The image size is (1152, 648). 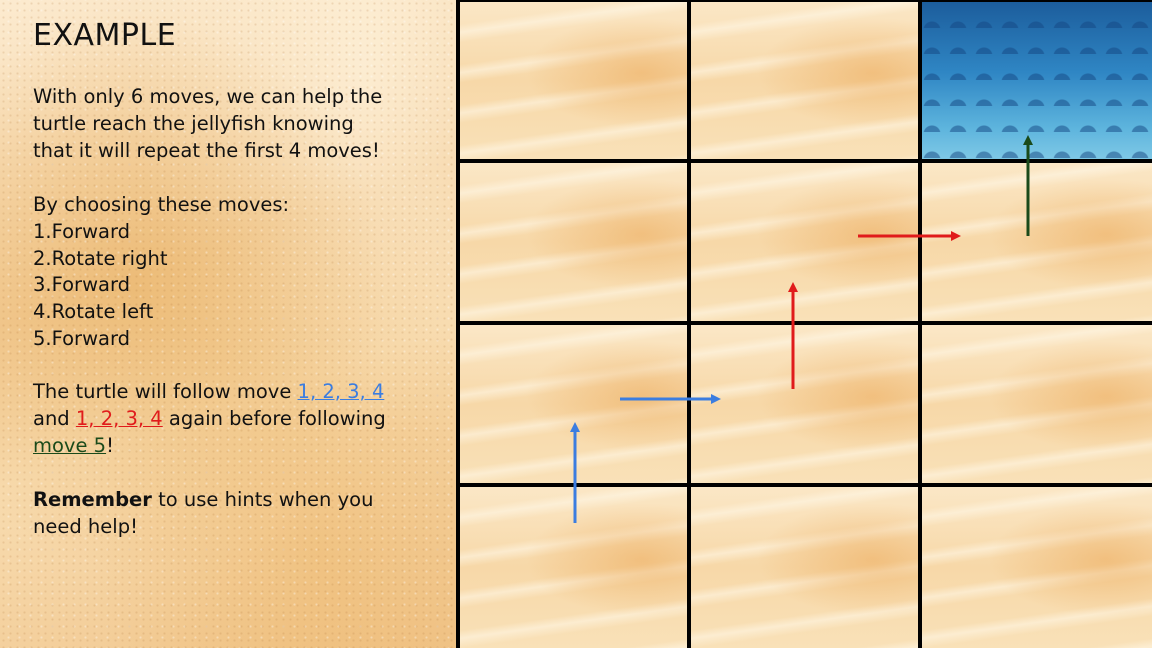 What do you see at coordinates (1037, 80) in the screenshot?
I see `water-cell` at bounding box center [1037, 80].